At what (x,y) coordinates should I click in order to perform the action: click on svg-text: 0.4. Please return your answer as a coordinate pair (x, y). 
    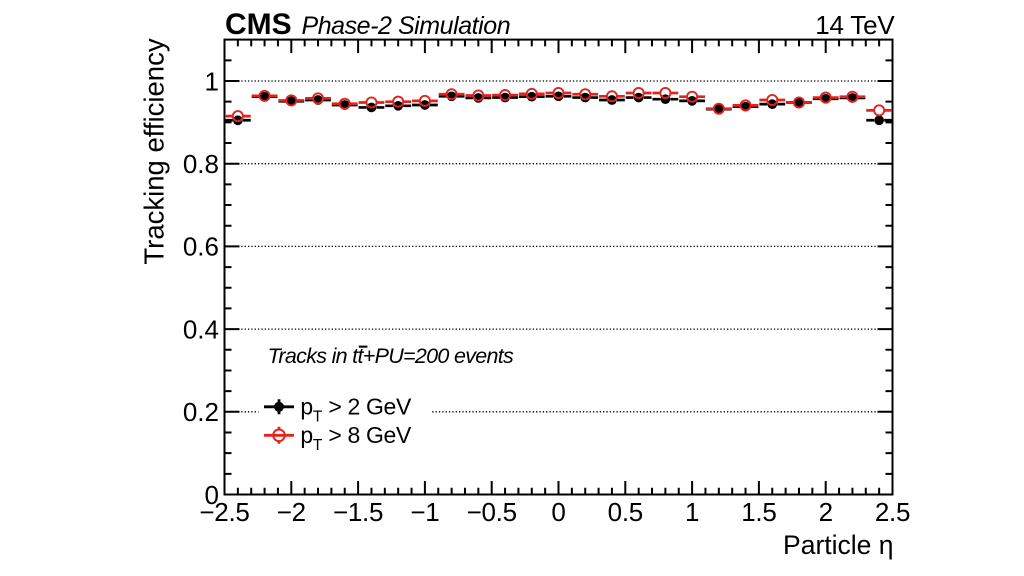
    Looking at the image, I should click on (201, 329).